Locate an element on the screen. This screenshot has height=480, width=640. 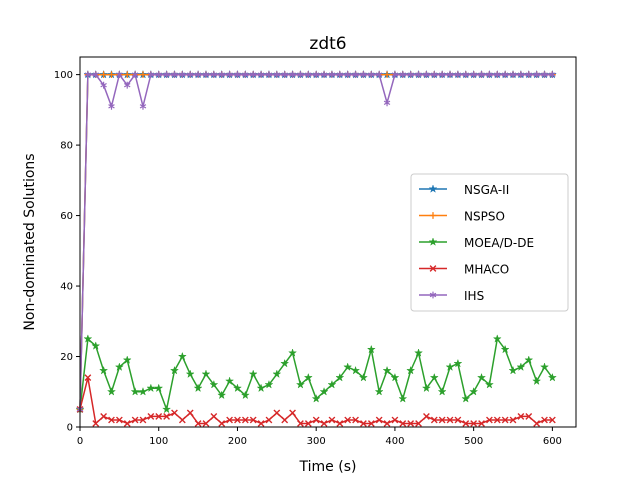
series-moea-d-de is located at coordinates (316, 374).